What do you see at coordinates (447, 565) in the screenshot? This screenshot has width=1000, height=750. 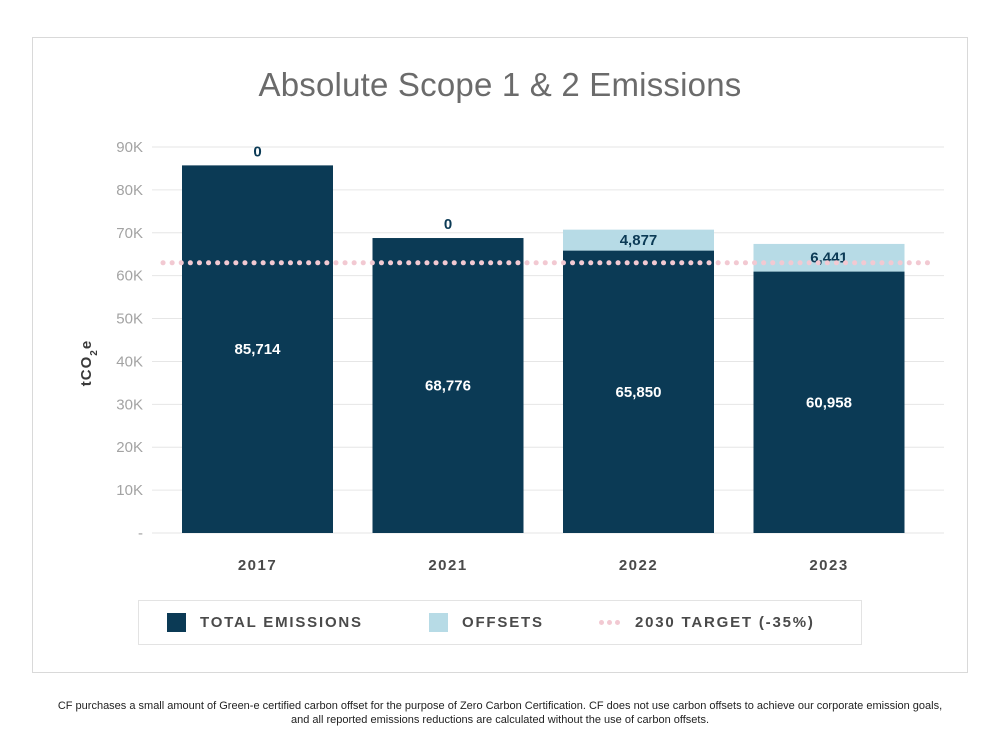 I see `x-tick-label-2021: 2021` at bounding box center [447, 565].